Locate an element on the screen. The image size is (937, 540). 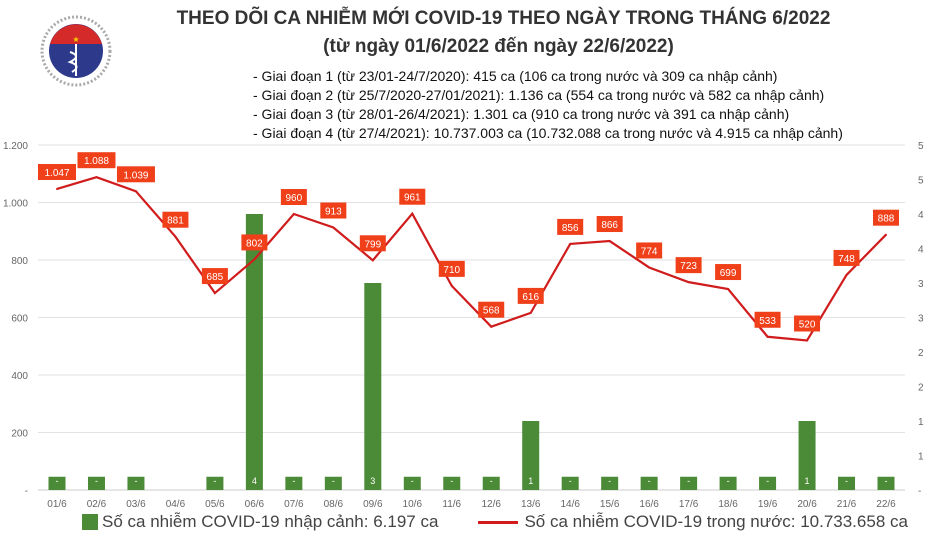
data-label: 1.047 is located at coordinates (56, 173).